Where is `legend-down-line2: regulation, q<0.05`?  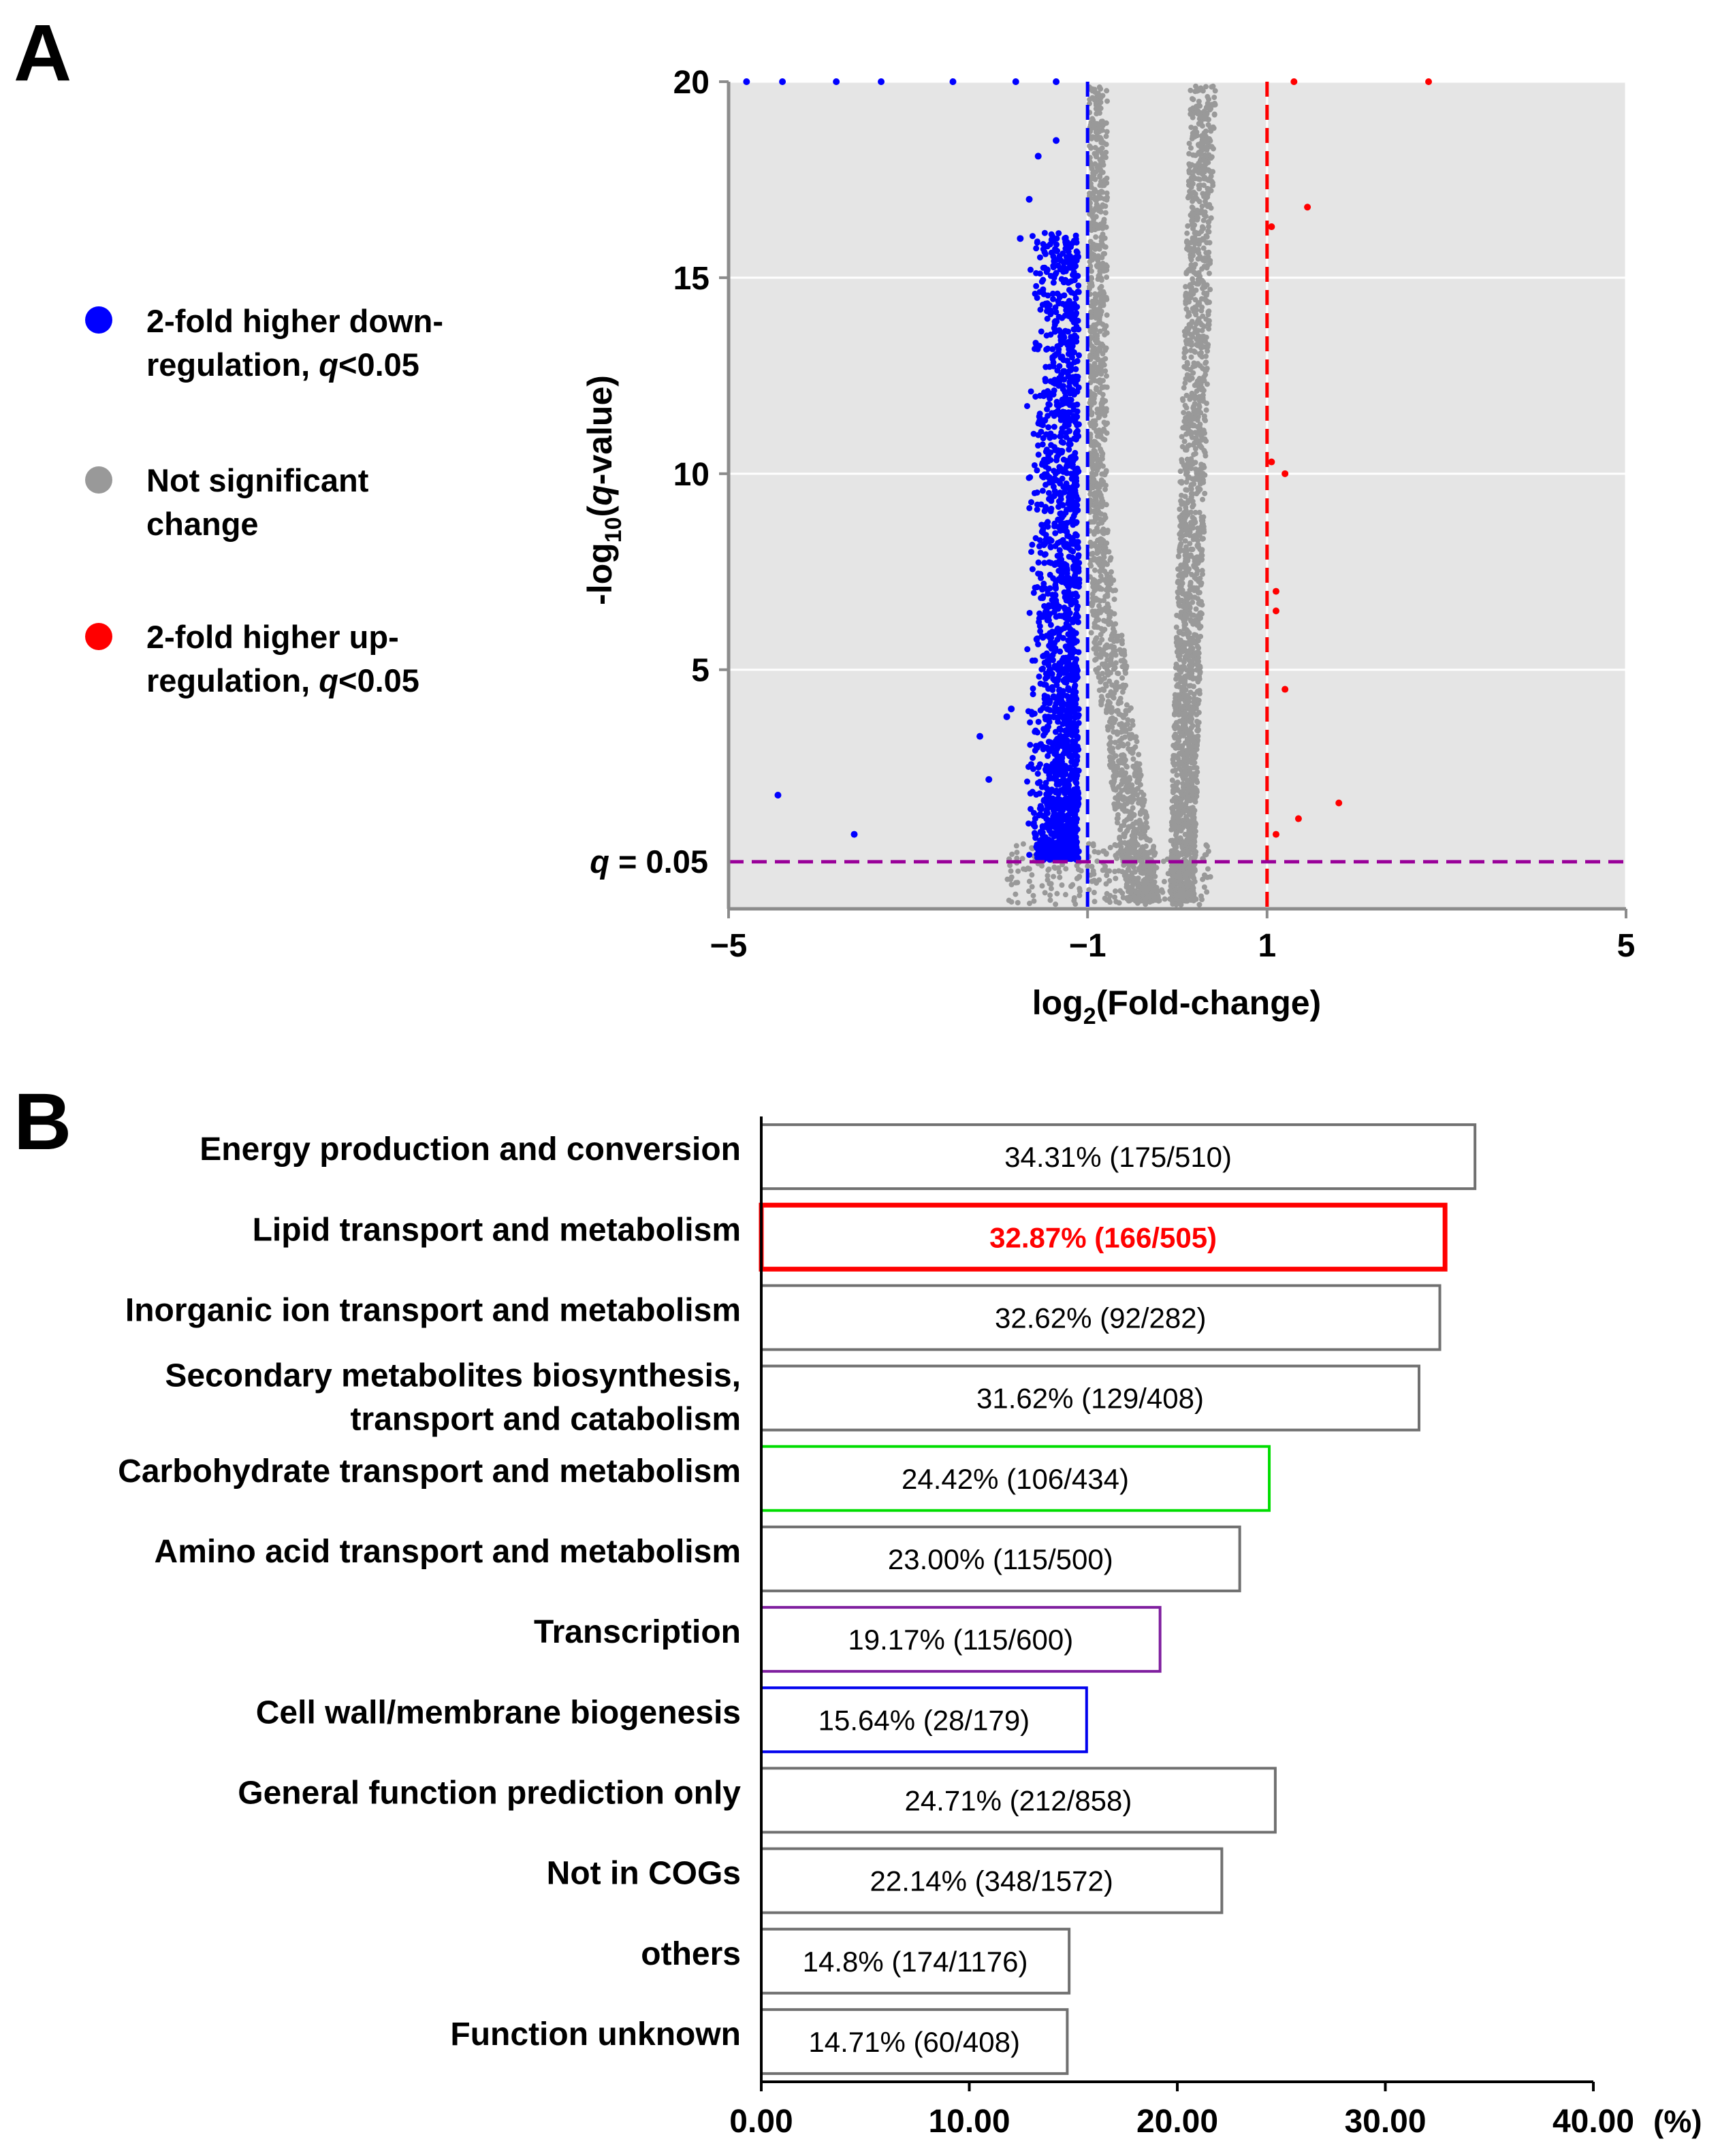
legend-down-line2: regulation, q<0.05 is located at coordinates (282, 365).